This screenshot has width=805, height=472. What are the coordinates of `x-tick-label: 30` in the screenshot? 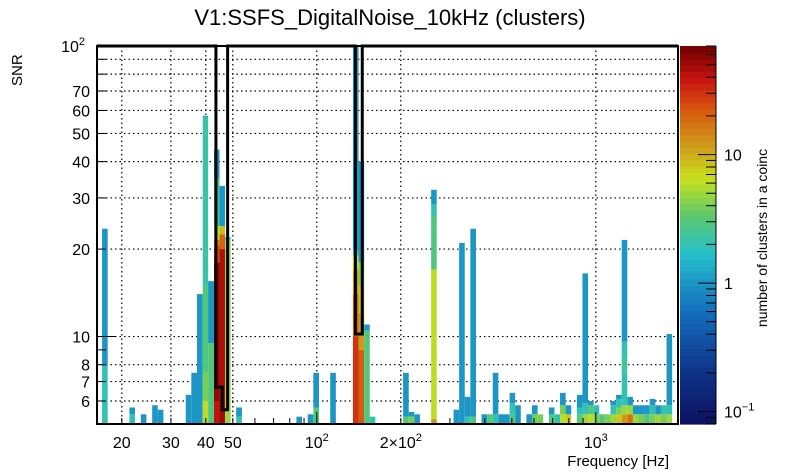 It's located at (171, 443).